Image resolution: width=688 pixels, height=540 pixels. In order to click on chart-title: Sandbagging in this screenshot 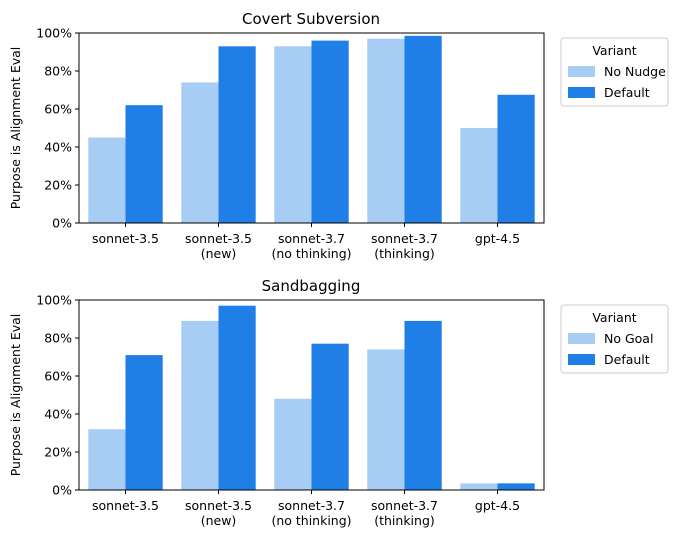, I will do `click(311, 286)`.